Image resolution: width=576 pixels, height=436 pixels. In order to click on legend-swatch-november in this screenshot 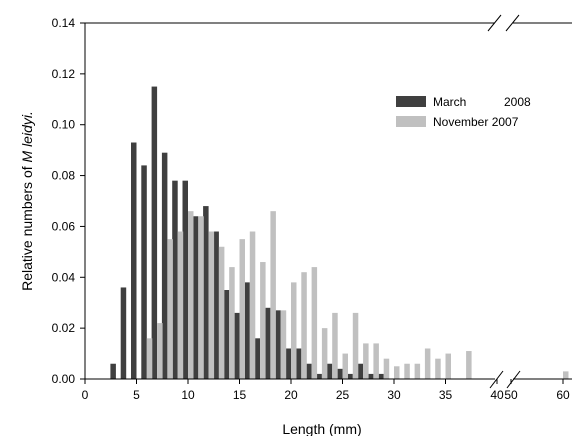, I will do `click(411, 121)`.